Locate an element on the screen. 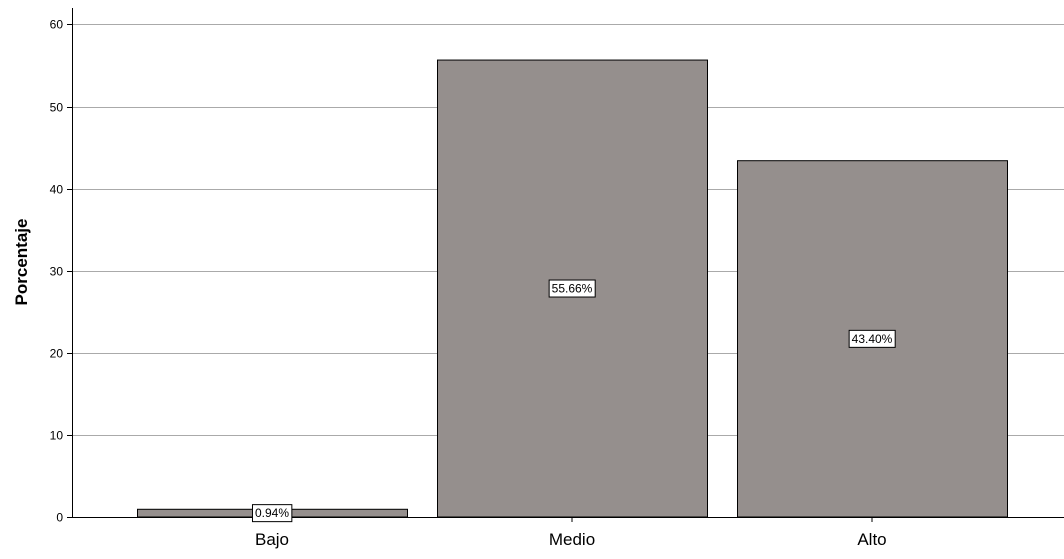  y-tick-label: 50 is located at coordinates (57, 108).